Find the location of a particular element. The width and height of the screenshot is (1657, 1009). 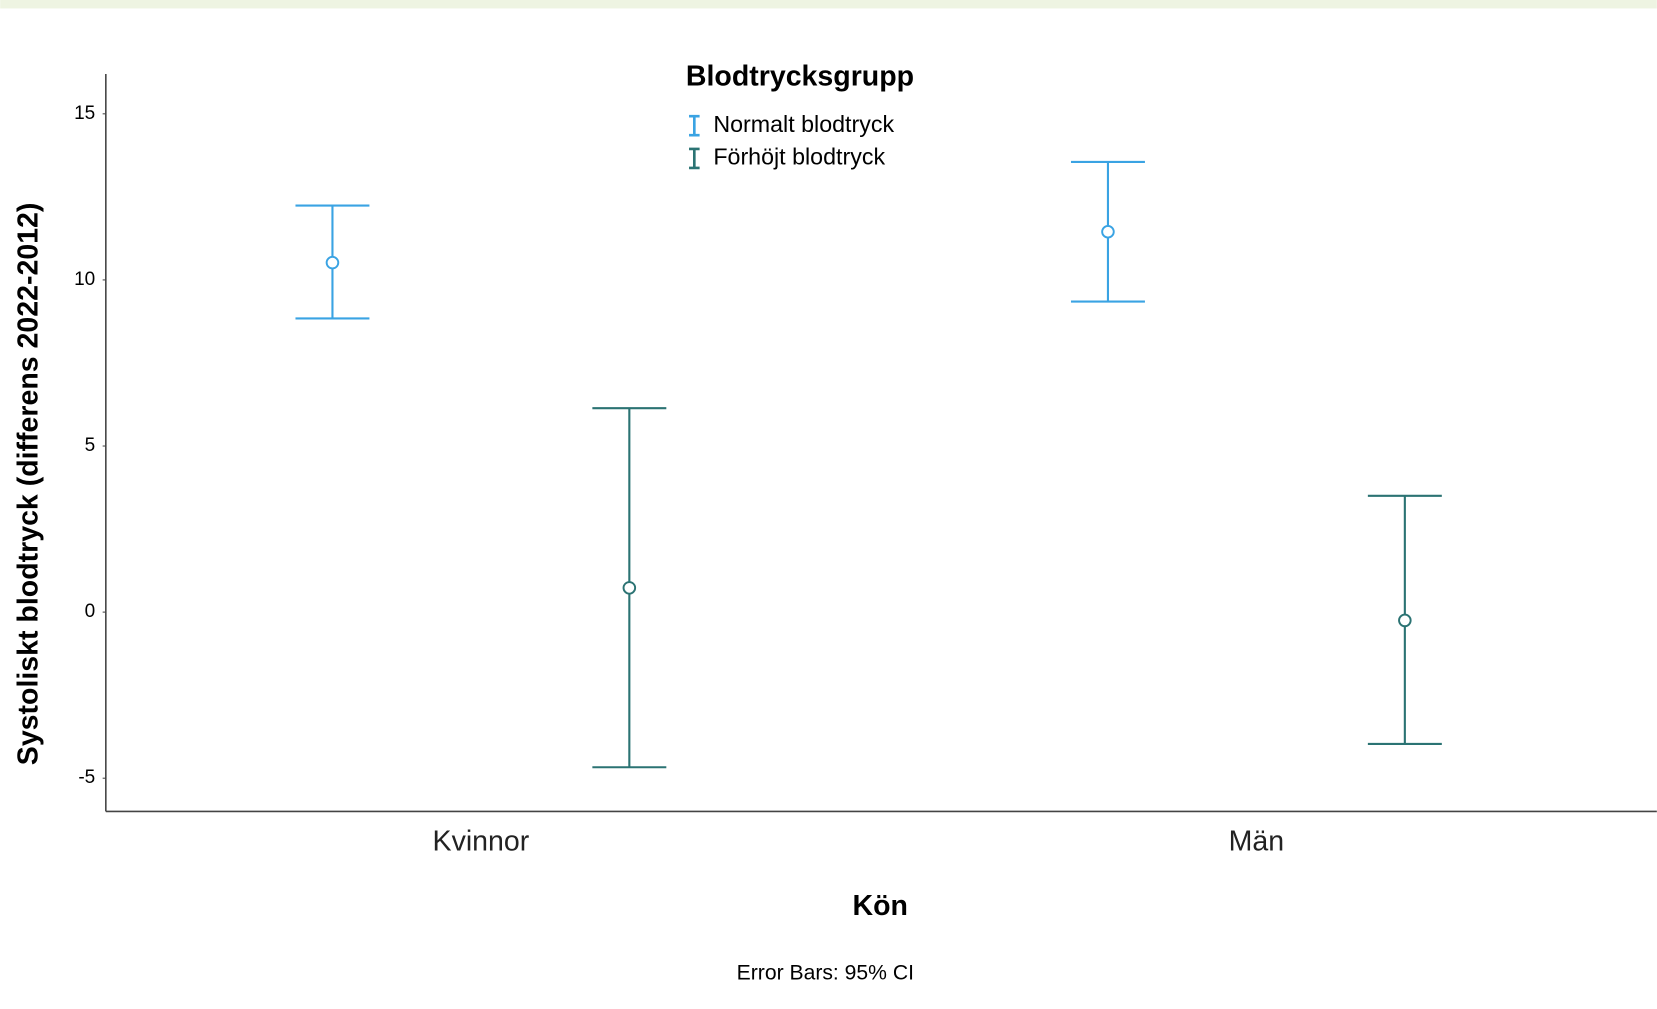

y-tick-label: 15 is located at coordinates (84, 113).